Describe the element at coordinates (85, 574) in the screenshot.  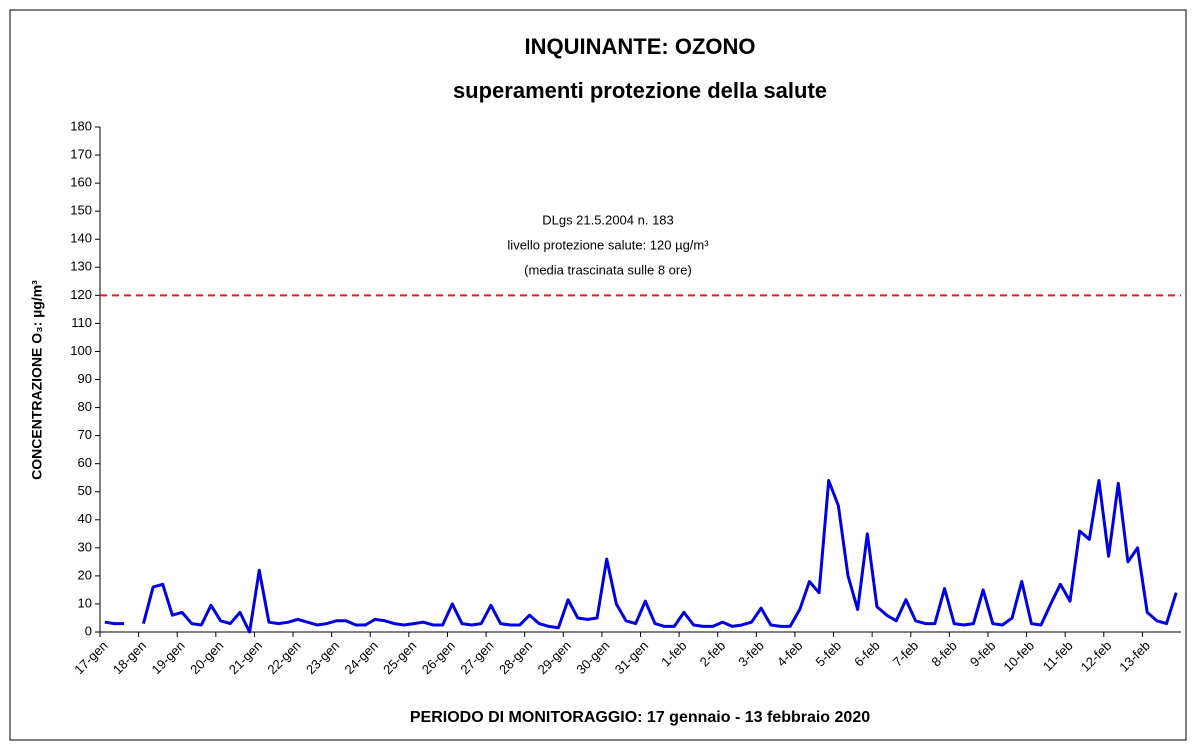
I see `y-tick-label: 20` at that location.